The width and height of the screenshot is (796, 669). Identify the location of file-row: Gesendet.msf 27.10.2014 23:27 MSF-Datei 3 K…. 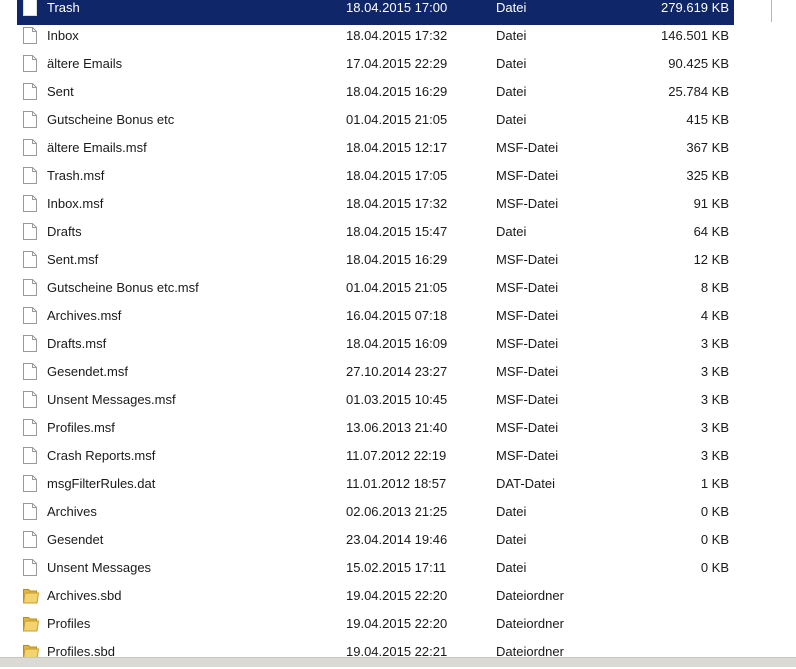
(375, 375).